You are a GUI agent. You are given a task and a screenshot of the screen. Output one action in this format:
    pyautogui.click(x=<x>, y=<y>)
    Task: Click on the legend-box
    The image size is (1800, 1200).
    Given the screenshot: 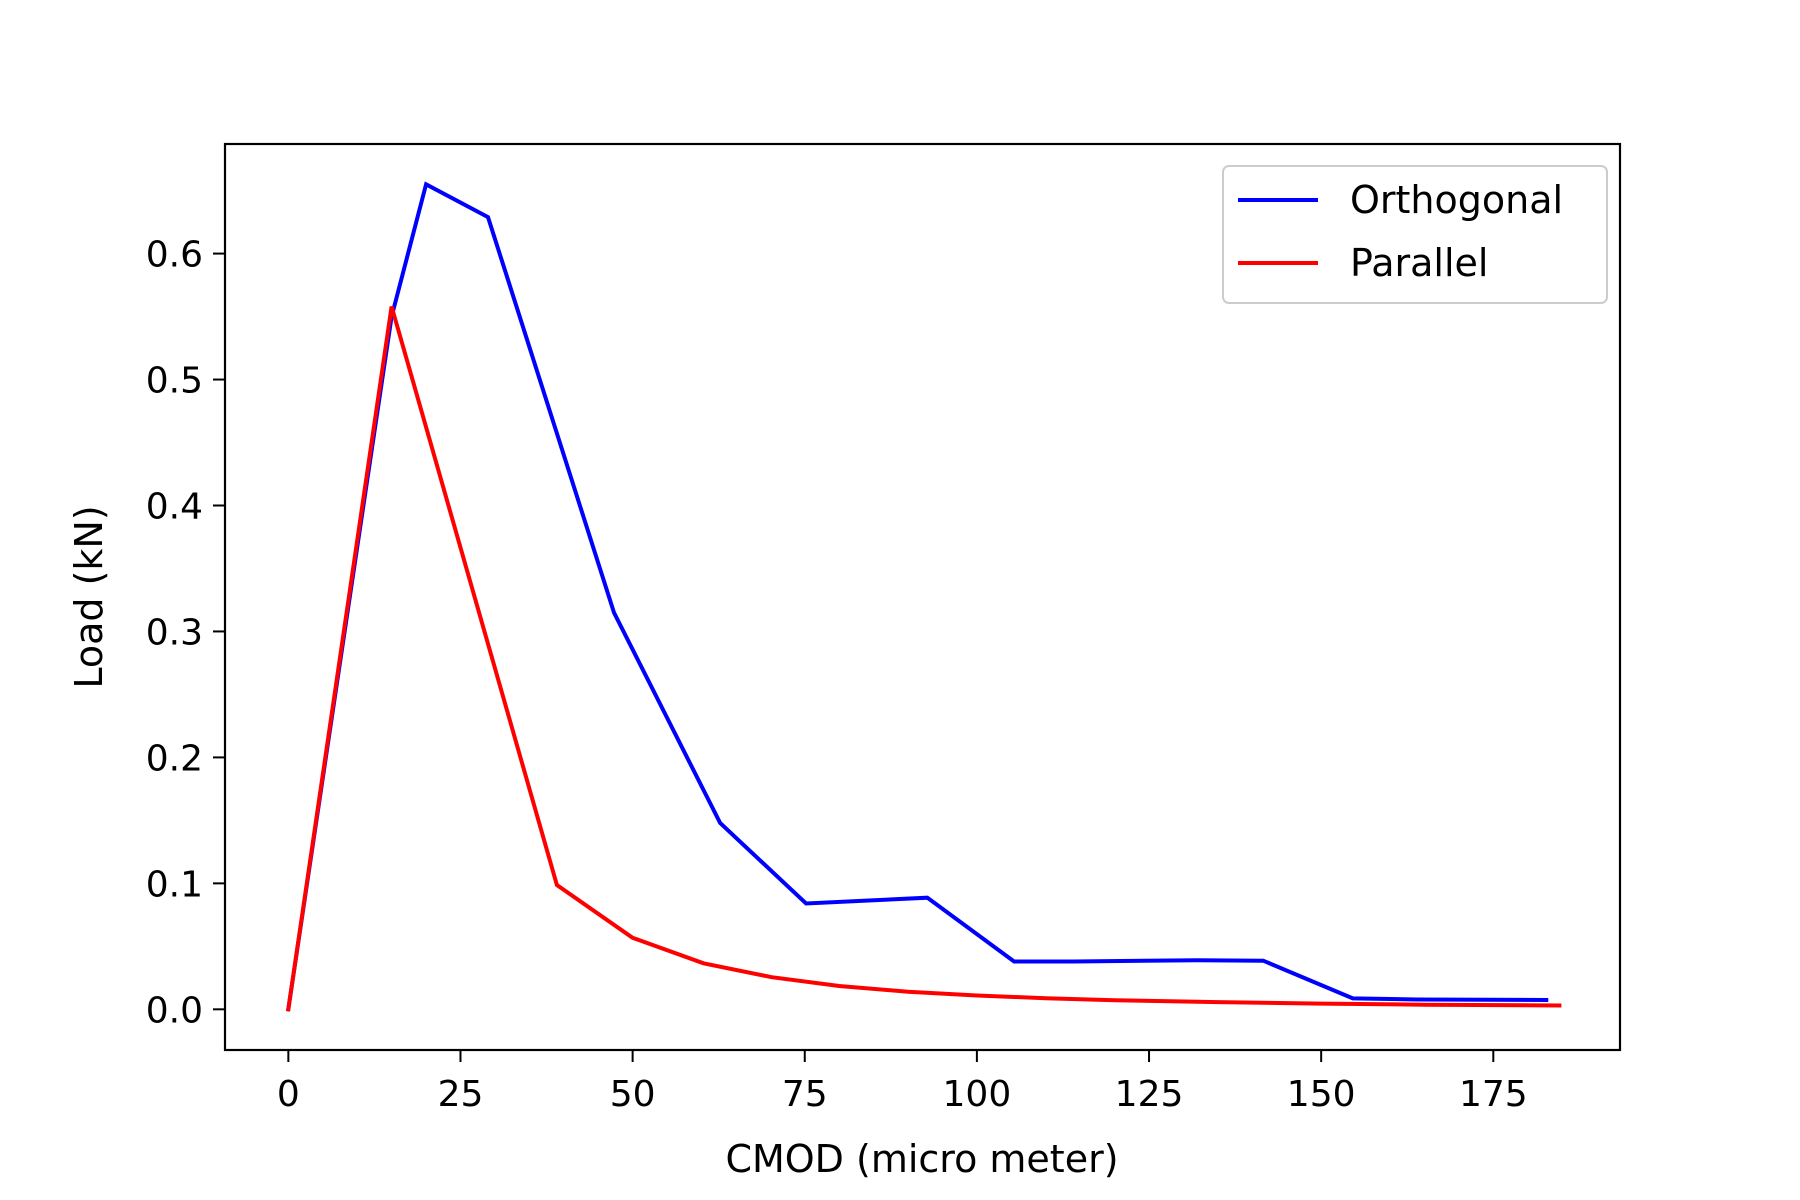 What is the action you would take?
    pyautogui.click(x=1415, y=234)
    